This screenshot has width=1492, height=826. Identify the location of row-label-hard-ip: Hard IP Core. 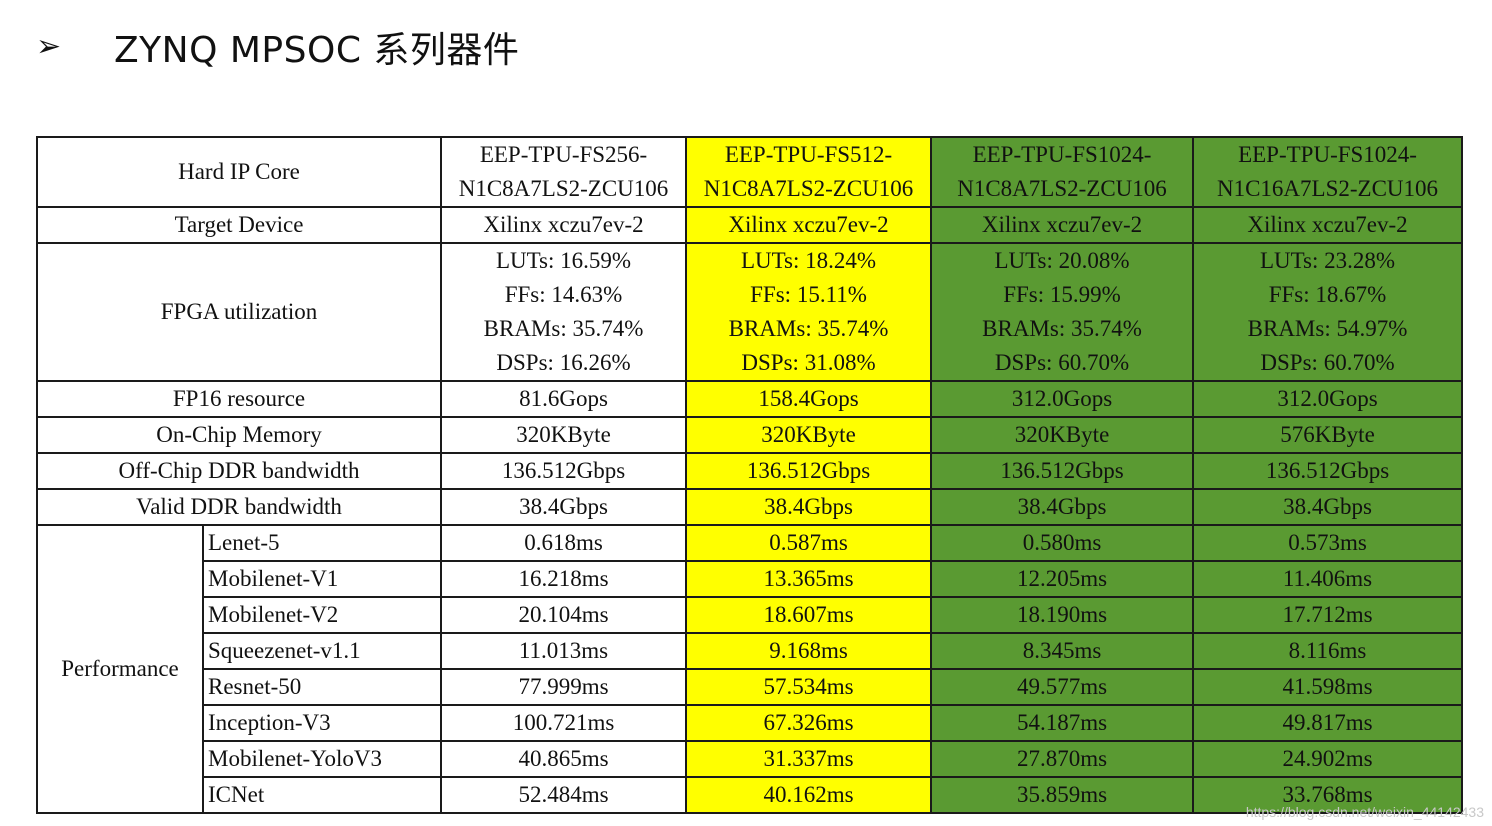
(239, 172).